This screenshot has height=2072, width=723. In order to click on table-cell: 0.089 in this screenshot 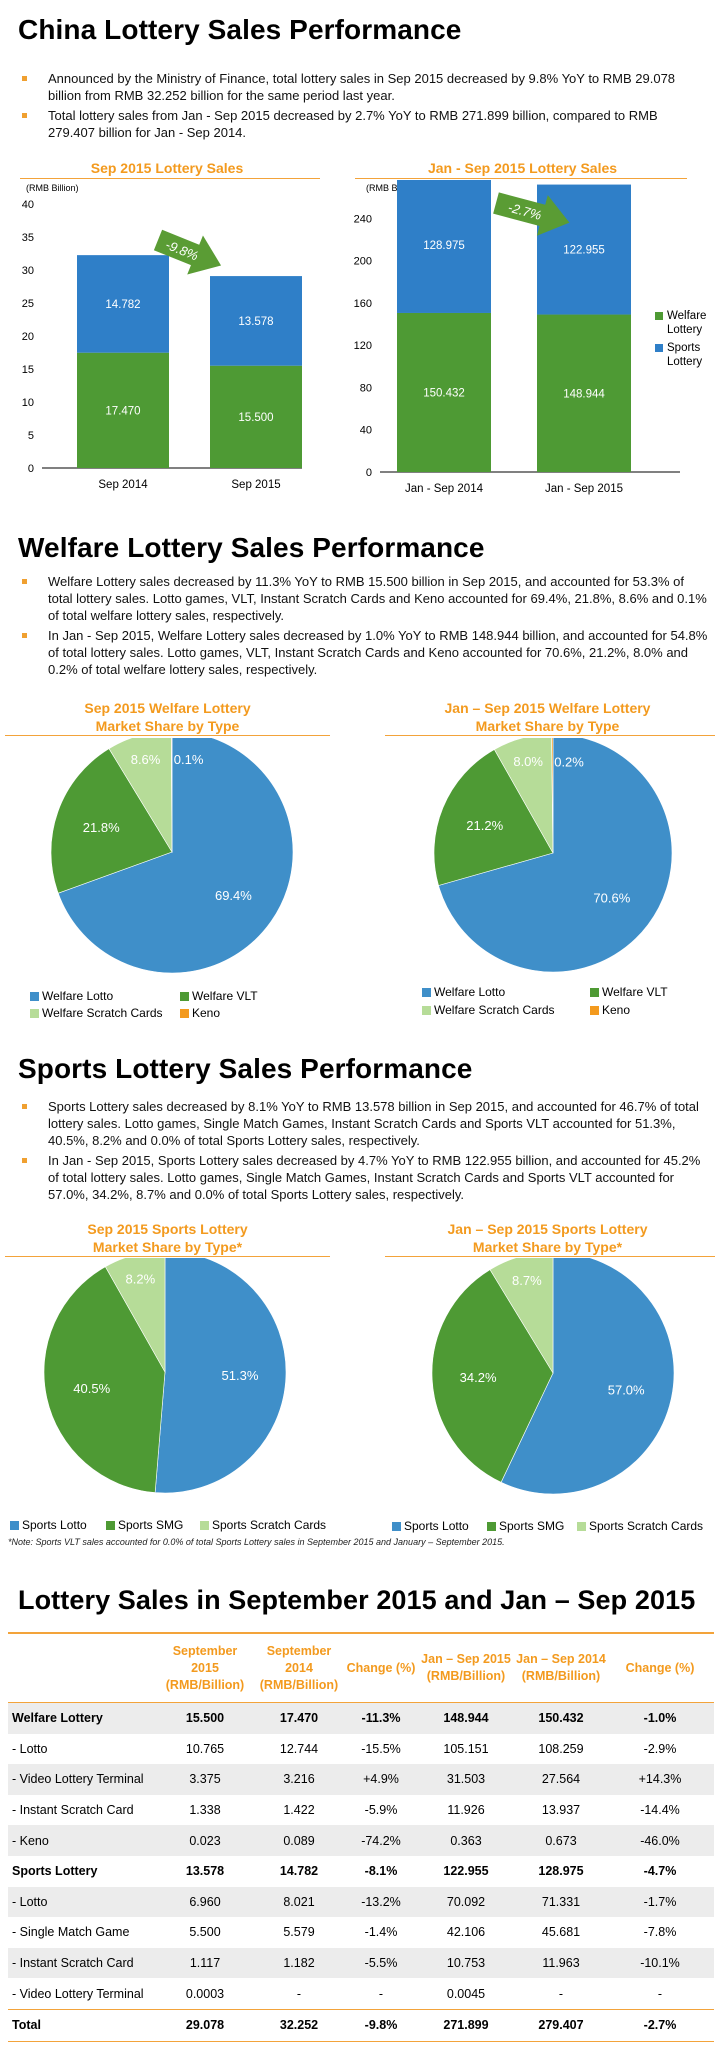, I will do `click(299, 1840)`.